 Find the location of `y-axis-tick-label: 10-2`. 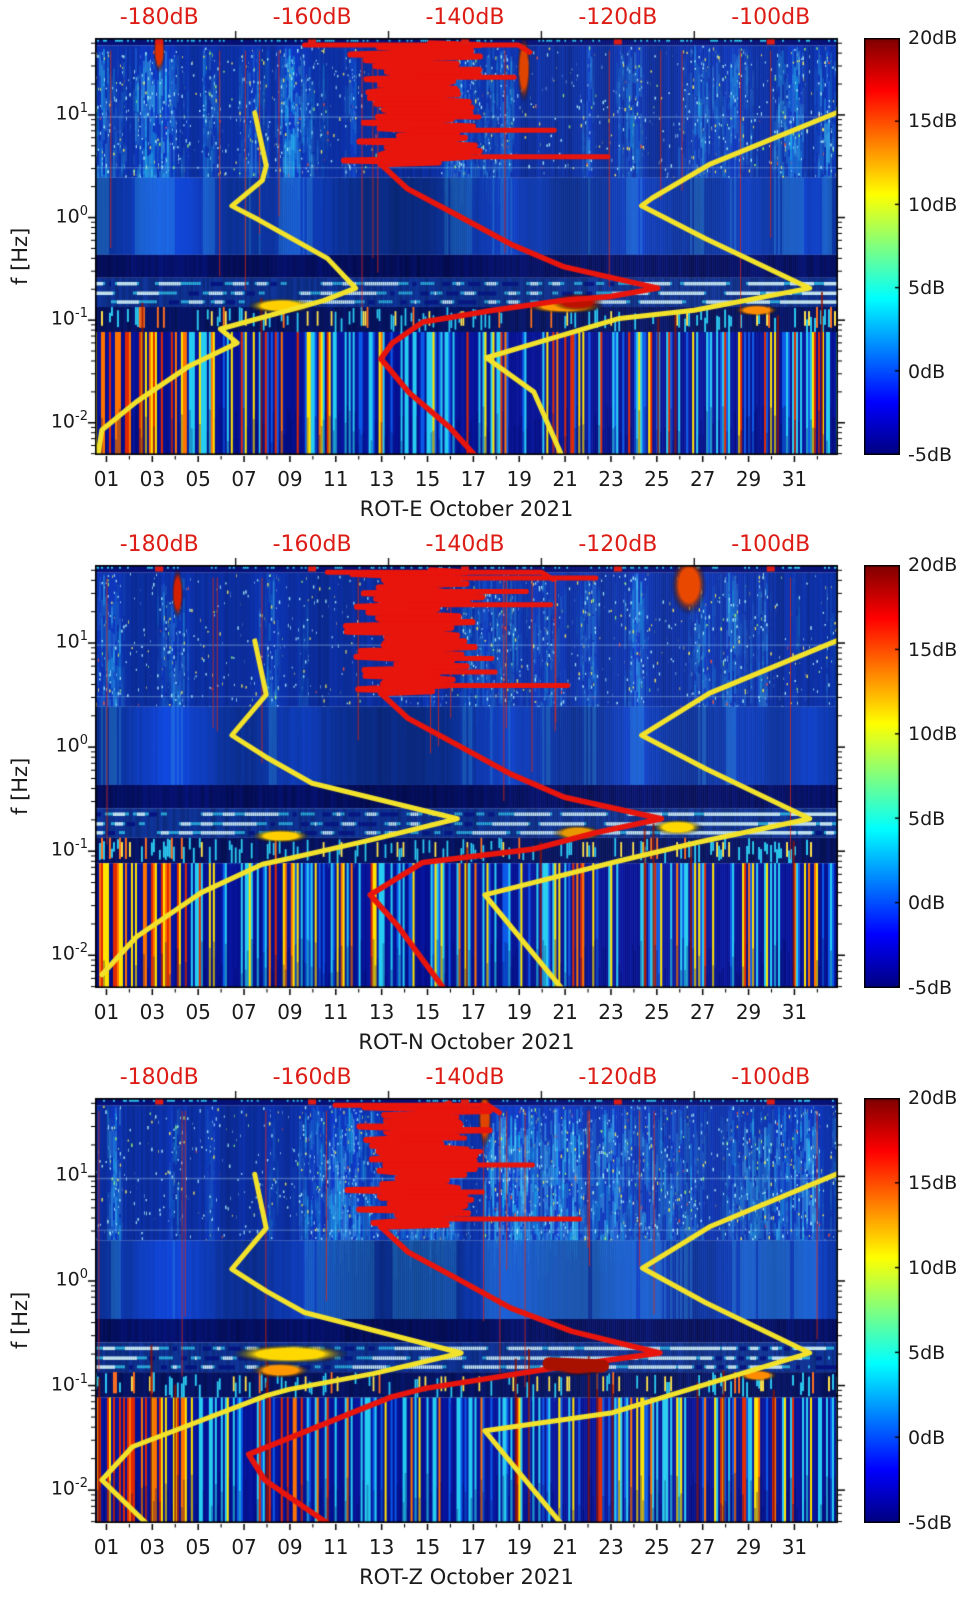

y-axis-tick-label: 10-2 is located at coordinates (62, 1487).